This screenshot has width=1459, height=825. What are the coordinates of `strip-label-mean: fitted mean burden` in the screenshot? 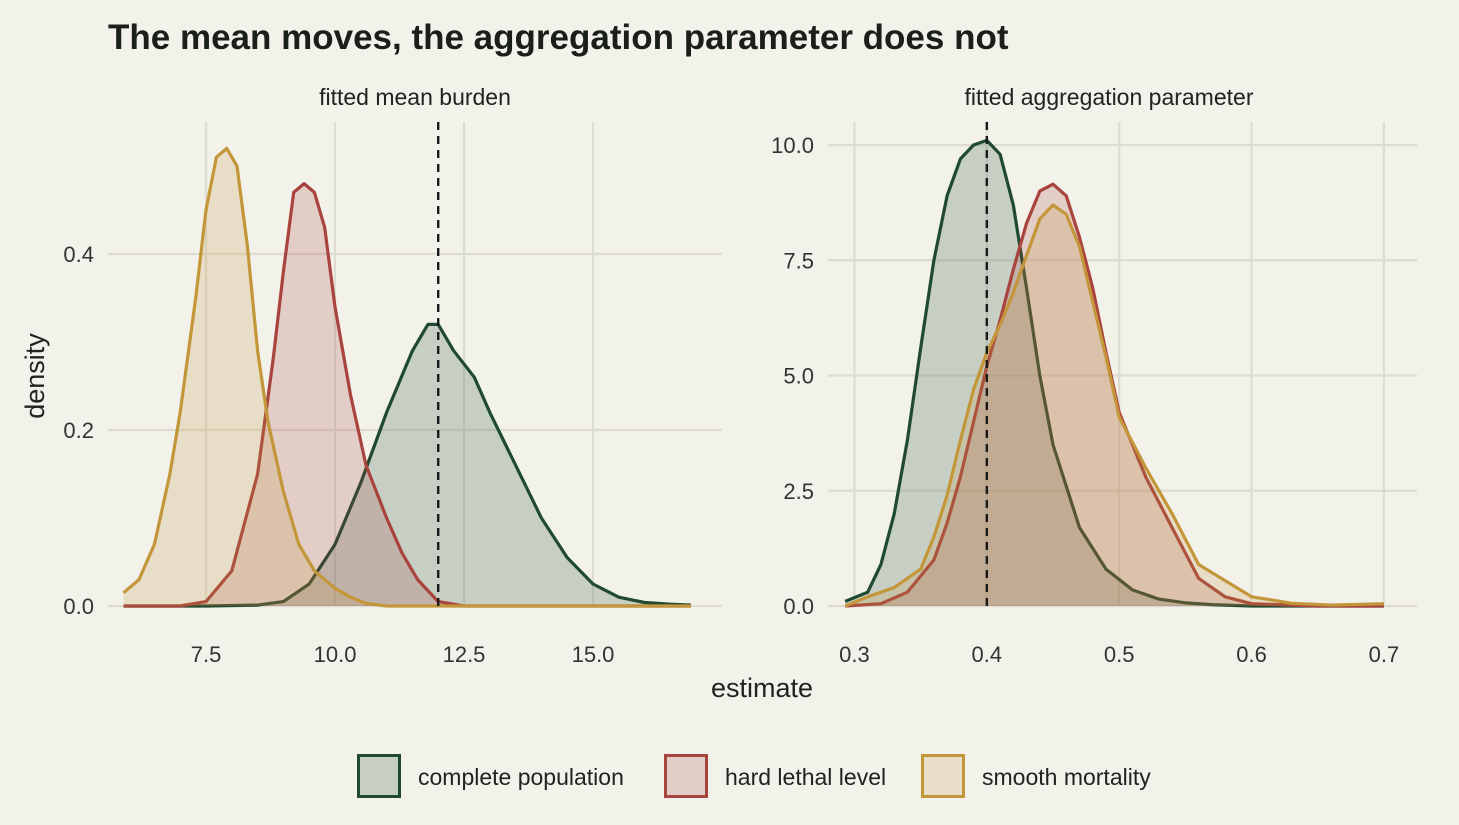 It's located at (415, 97).